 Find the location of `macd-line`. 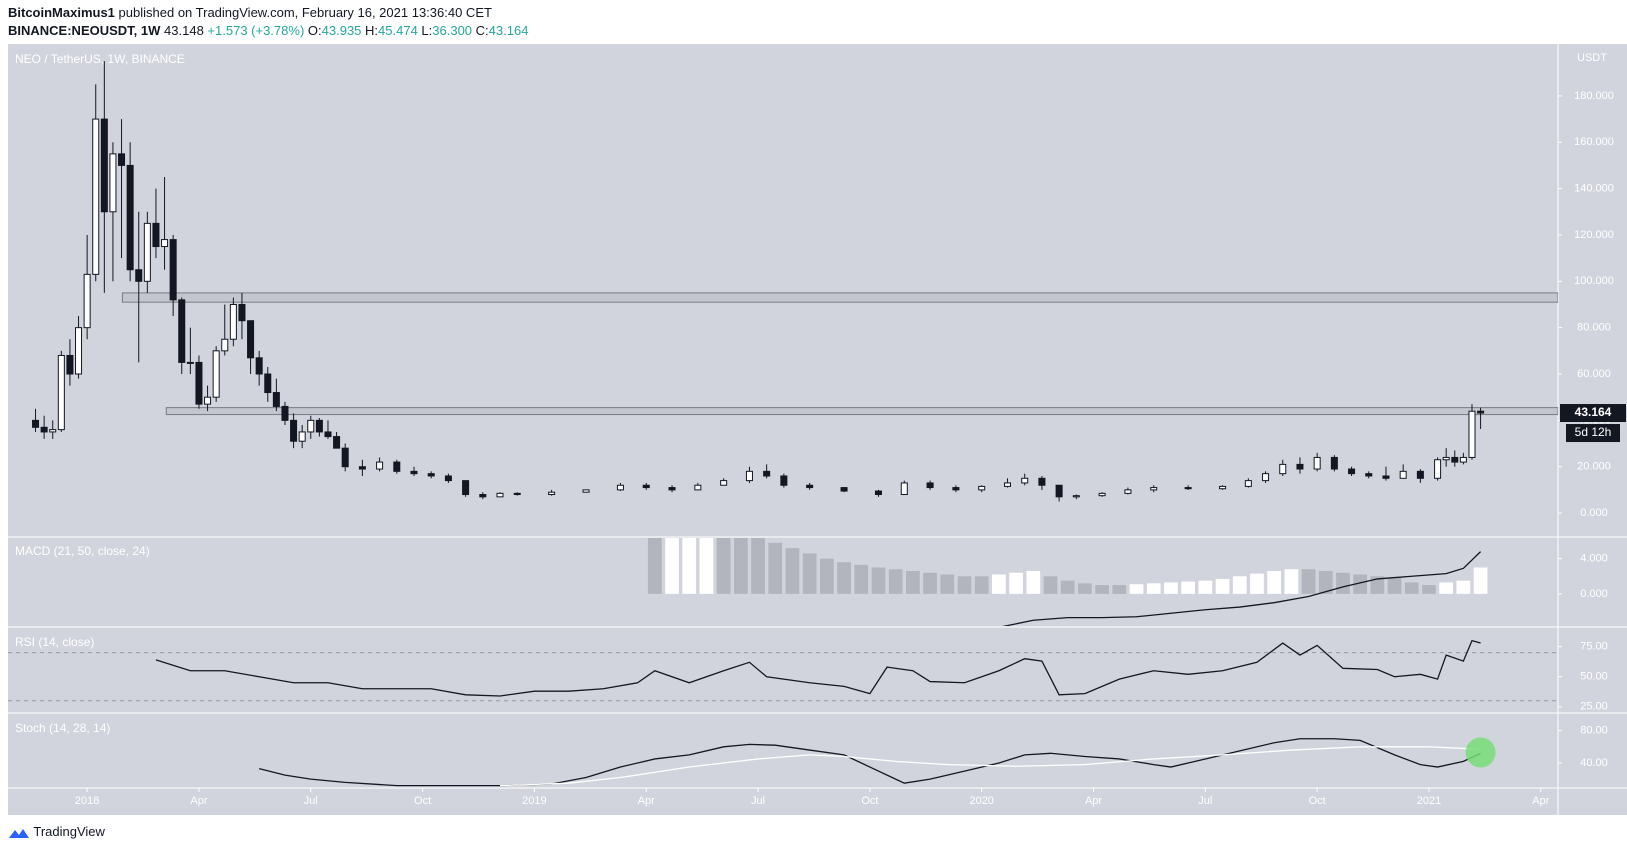

macd-line is located at coordinates (1242, 588).